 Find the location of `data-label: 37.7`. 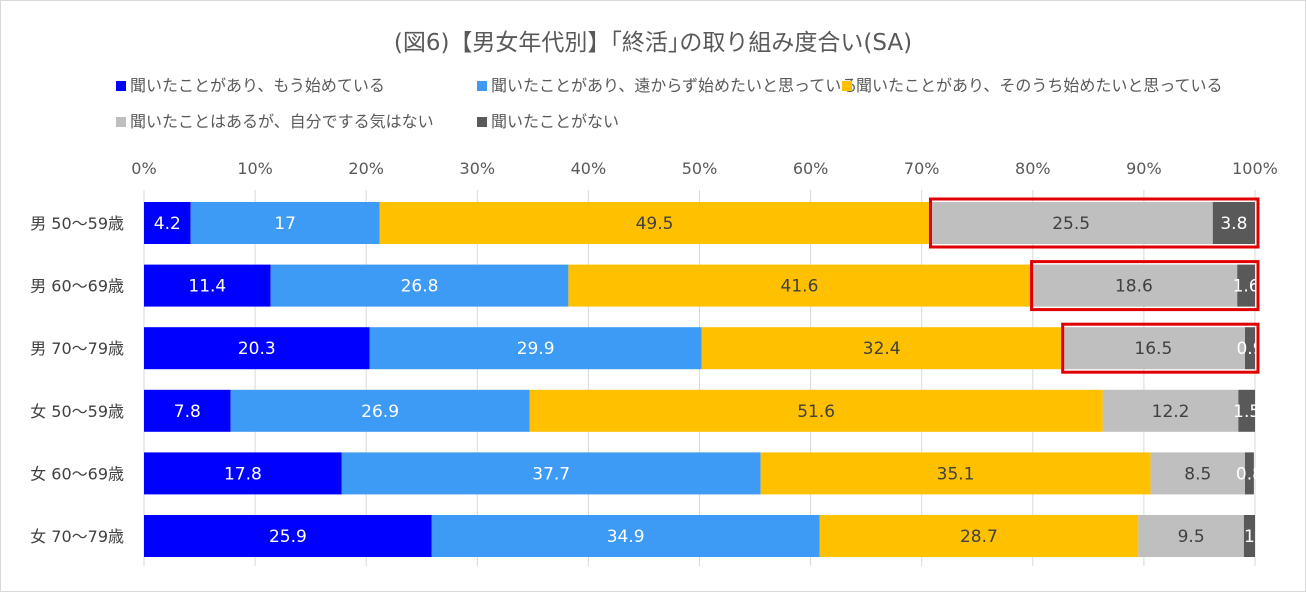

data-label: 37.7 is located at coordinates (551, 474).